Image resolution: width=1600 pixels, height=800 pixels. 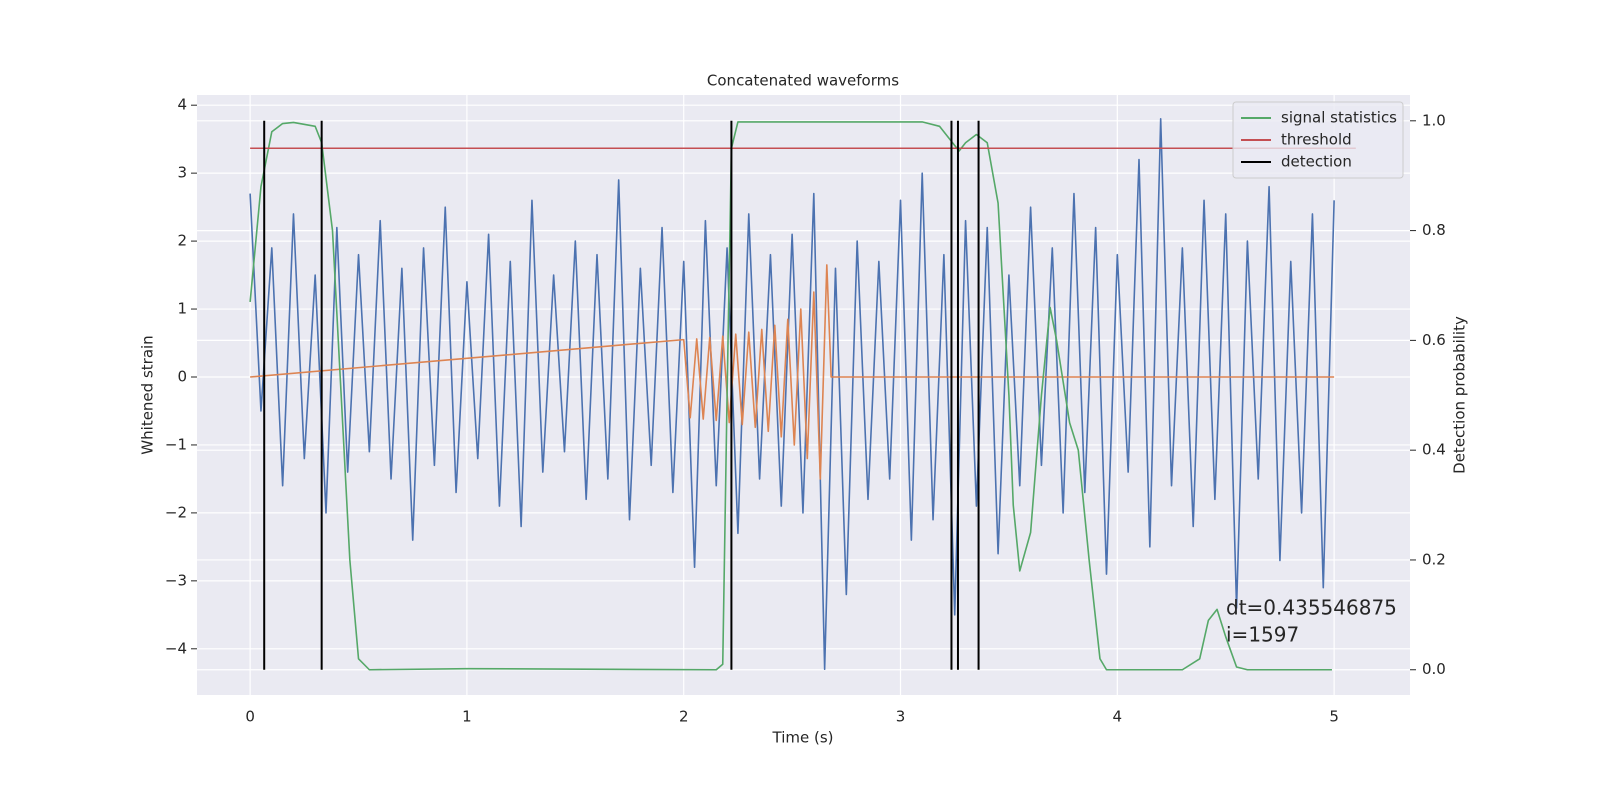 I want to click on x-tick-label: 0, so click(x=250, y=717).